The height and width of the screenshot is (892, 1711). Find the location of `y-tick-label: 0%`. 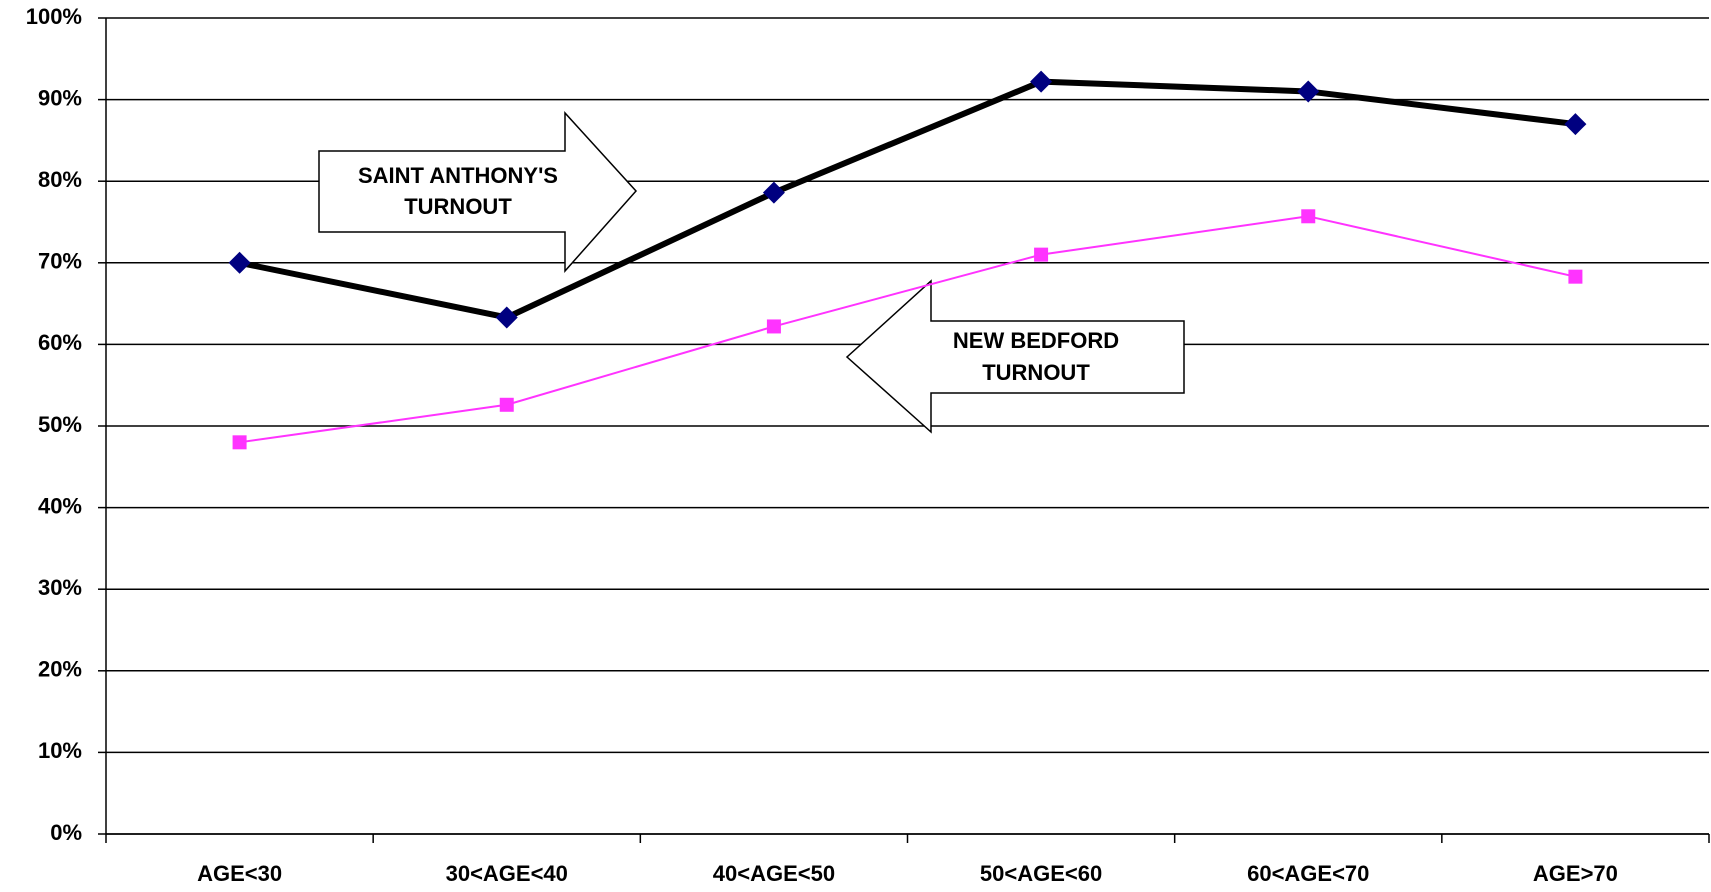

y-tick-label: 0% is located at coordinates (66, 832).